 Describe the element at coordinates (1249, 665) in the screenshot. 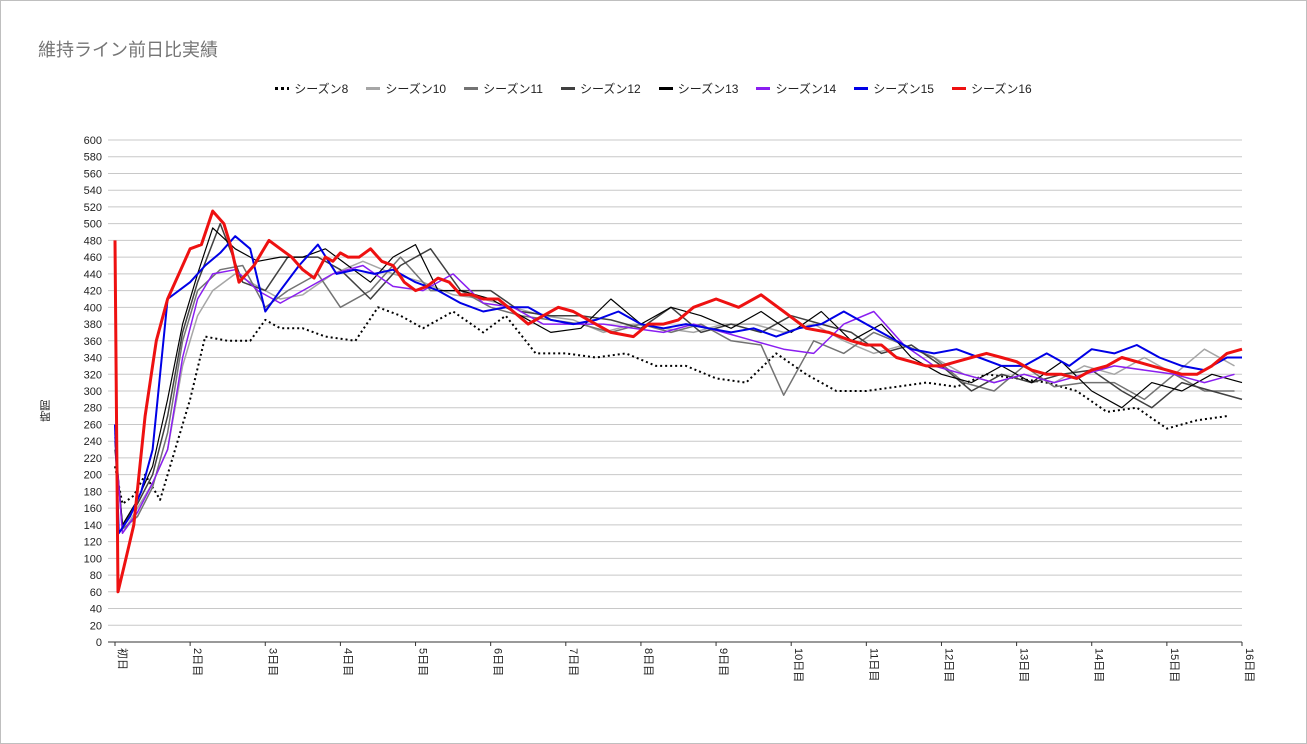

I see `x-tick-label: 16日目` at that location.